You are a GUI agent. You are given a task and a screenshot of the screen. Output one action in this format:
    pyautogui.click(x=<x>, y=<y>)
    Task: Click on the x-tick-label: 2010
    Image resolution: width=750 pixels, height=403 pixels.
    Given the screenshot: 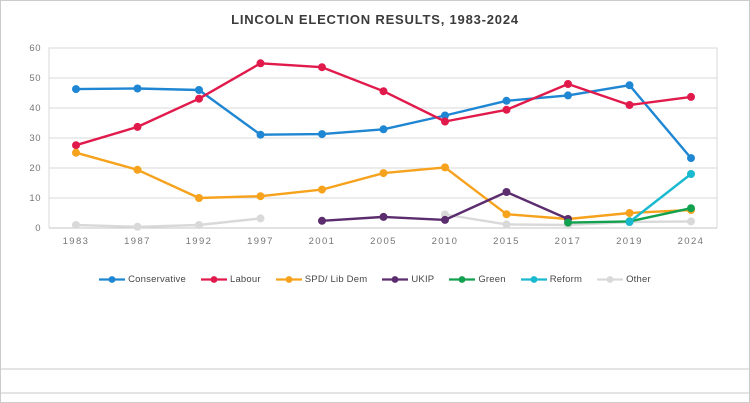 What is the action you would take?
    pyautogui.click(x=445, y=241)
    